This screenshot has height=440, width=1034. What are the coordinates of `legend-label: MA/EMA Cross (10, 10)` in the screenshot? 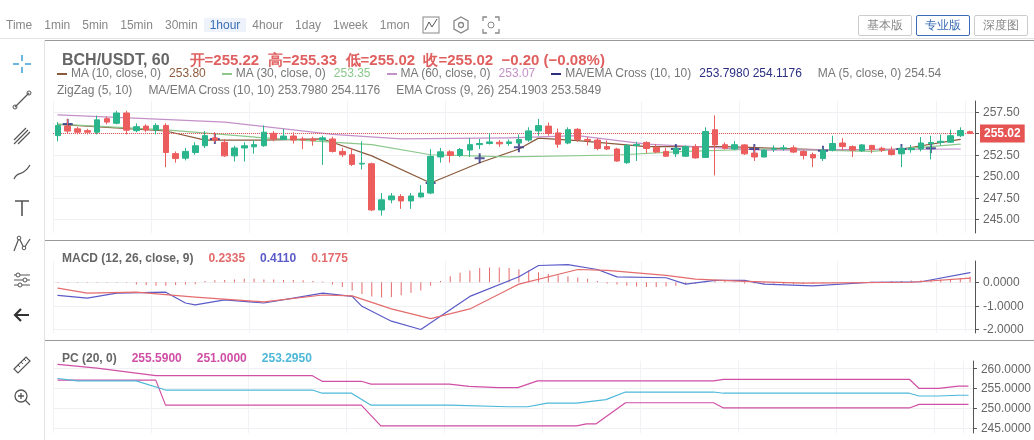 It's located at (628, 73).